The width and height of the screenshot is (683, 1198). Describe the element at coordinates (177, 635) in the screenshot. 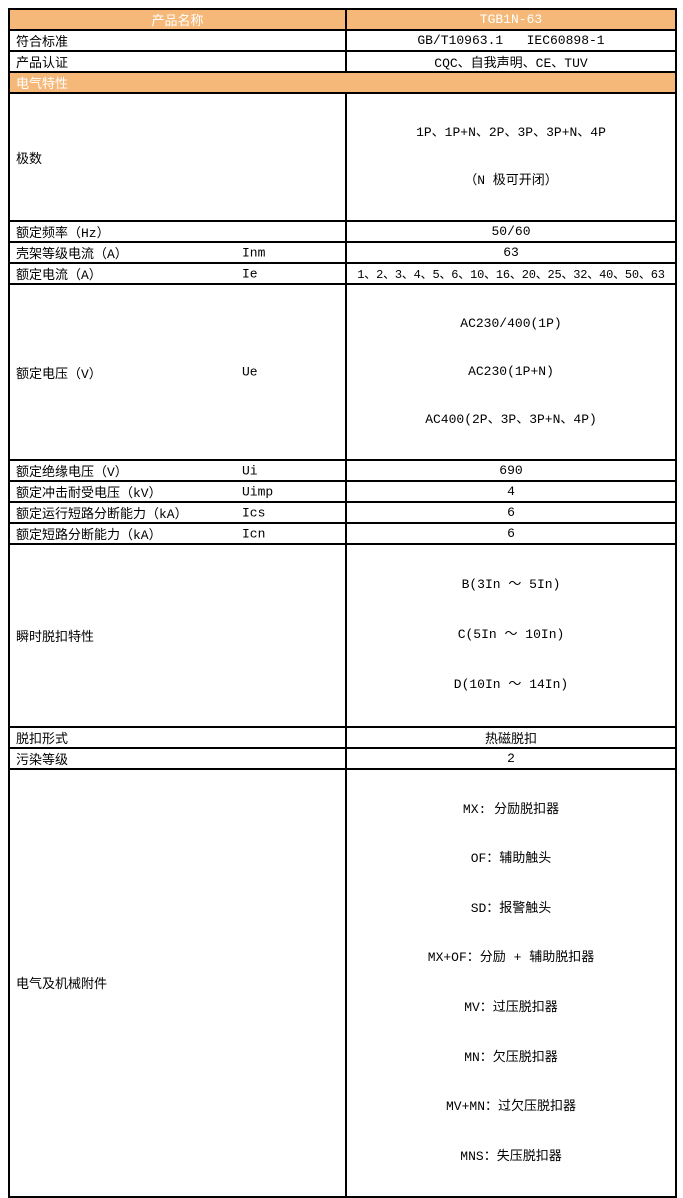

I see `row-label: 瞬时脱扣特性` at that location.